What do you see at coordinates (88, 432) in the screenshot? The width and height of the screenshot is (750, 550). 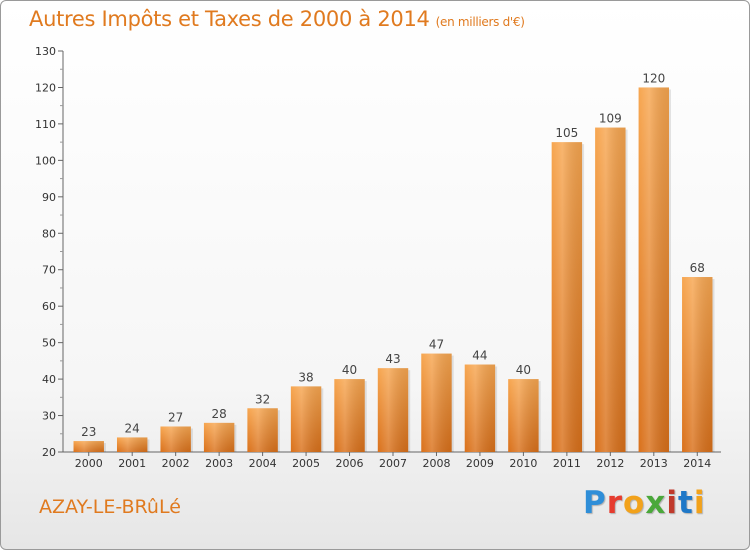 I see `bar-value-label: 23` at bounding box center [88, 432].